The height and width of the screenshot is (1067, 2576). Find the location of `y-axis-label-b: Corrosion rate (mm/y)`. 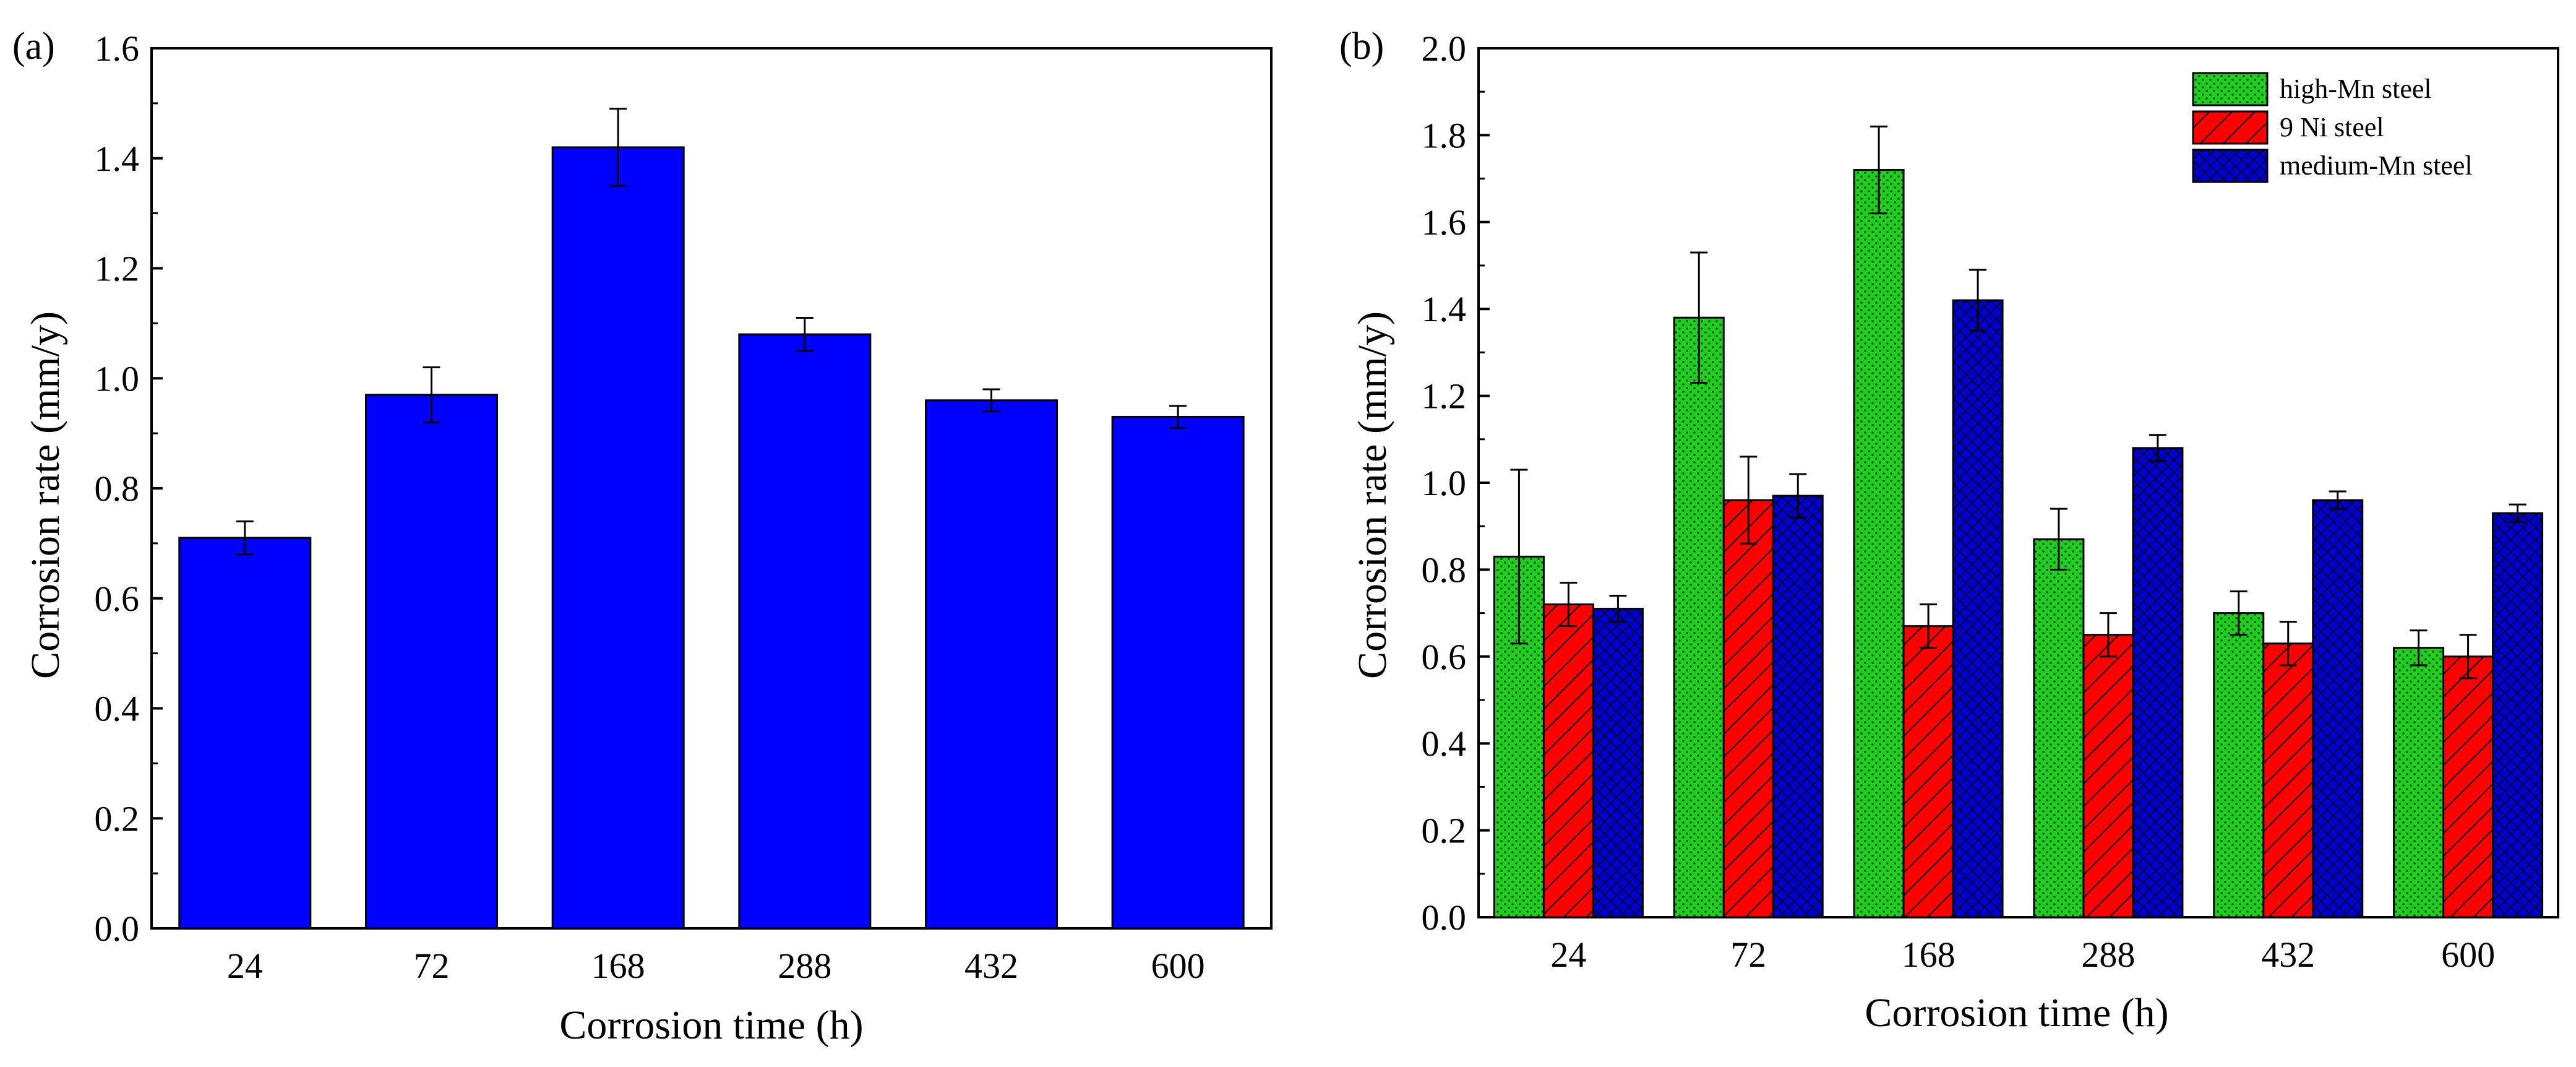

y-axis-label-b: Corrosion rate (mm/y) is located at coordinates (1372, 495).